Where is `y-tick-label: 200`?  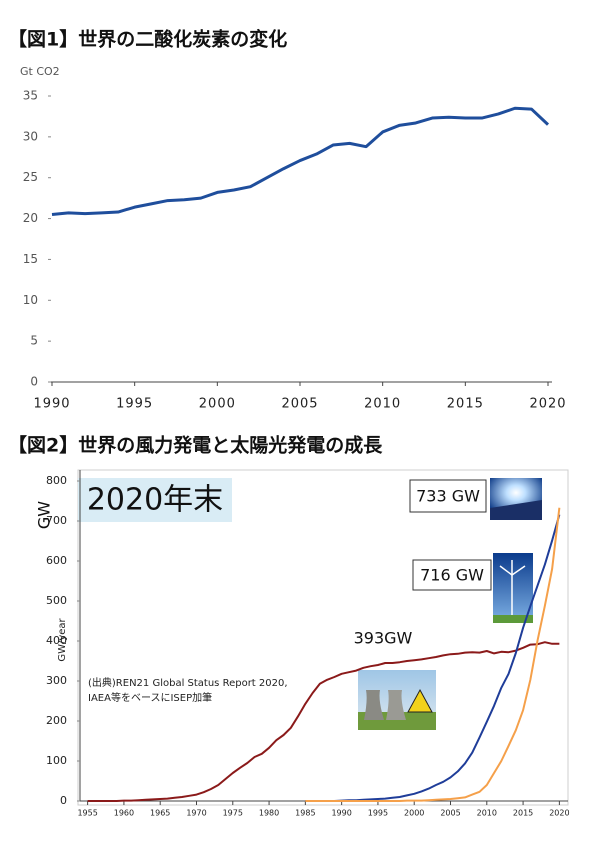 y-tick-label: 200 is located at coordinates (56, 720).